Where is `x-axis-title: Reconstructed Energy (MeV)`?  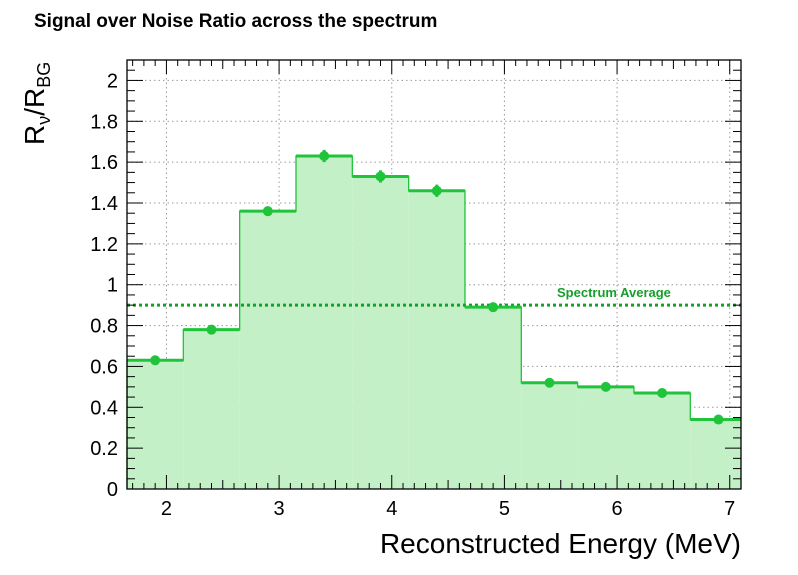
x-axis-title: Reconstructed Energy (MeV) is located at coordinates (560, 543).